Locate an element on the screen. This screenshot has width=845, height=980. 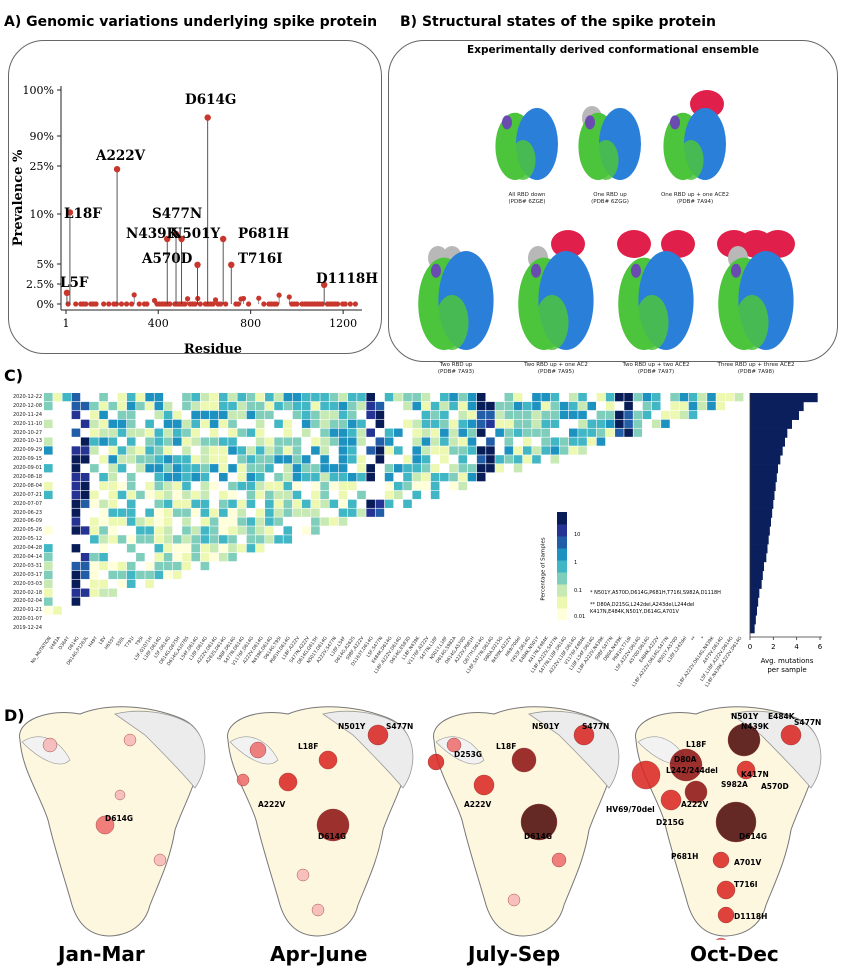
colorbar-tick-0.1: 0.1 is located at coordinates (578, 591).